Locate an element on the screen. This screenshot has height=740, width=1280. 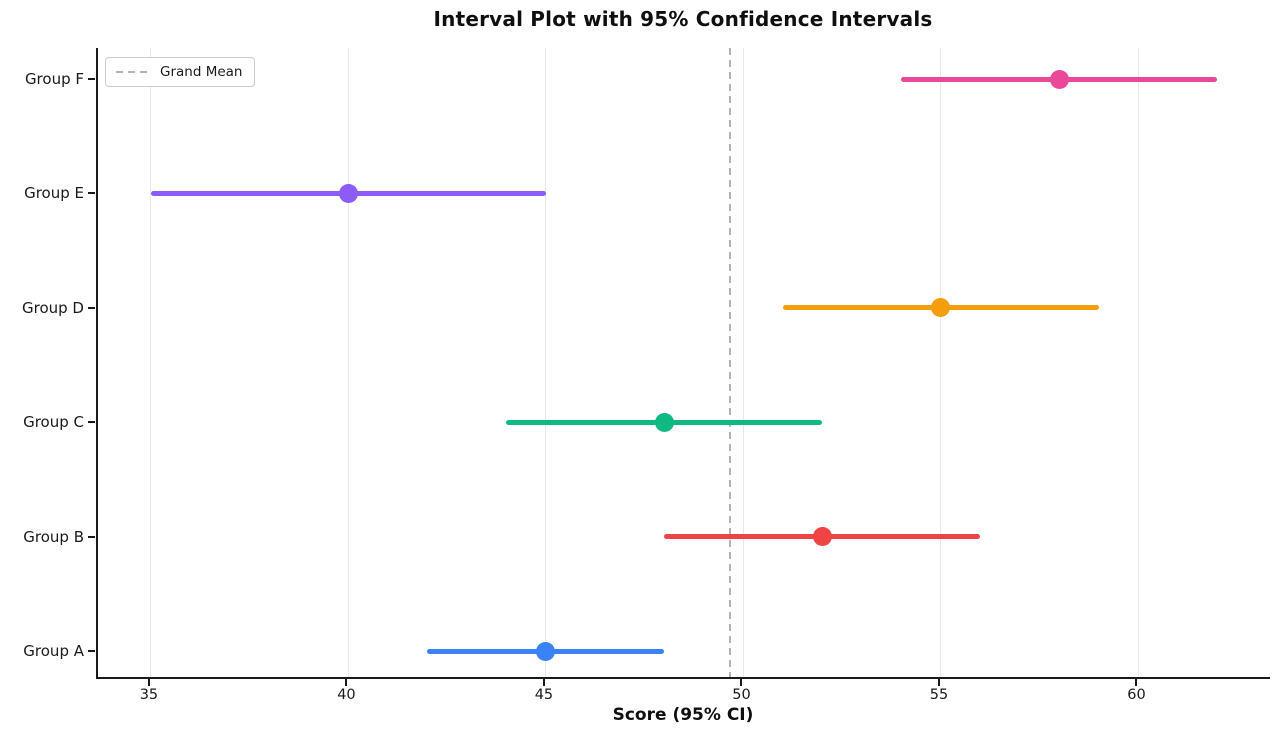
mean-marker-group-b is located at coordinates (822, 537).